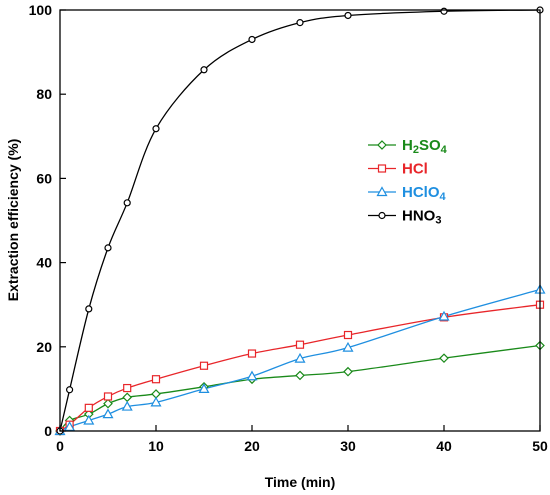  Describe the element at coordinates (424, 193) in the screenshot. I see `legend-label-hclo4: HClO4` at that location.